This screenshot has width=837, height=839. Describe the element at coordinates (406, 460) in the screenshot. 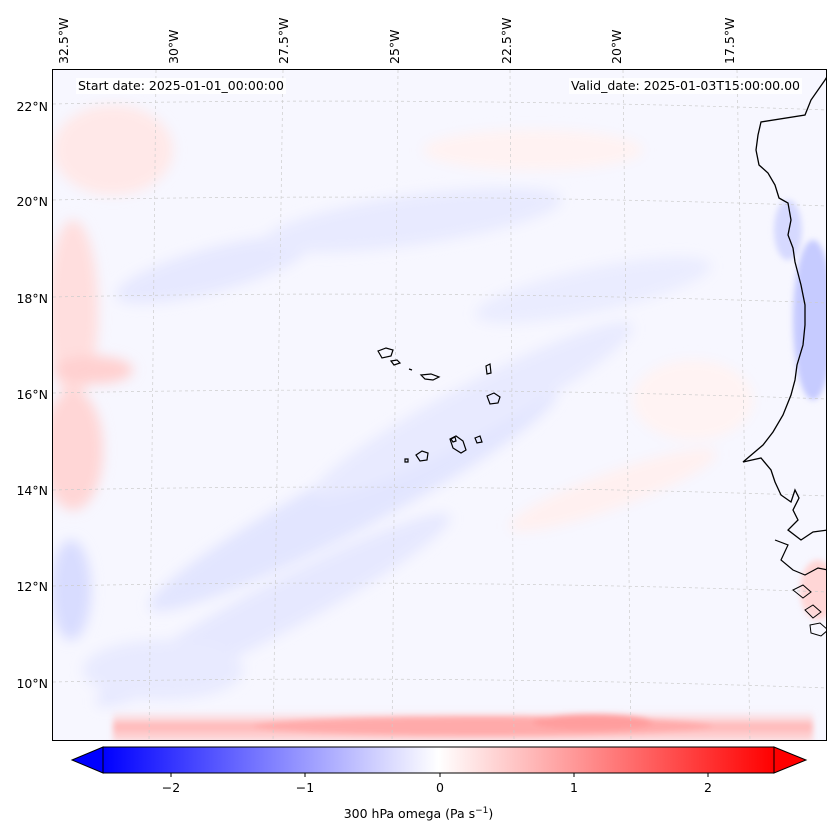

I see `island-brava` at that location.